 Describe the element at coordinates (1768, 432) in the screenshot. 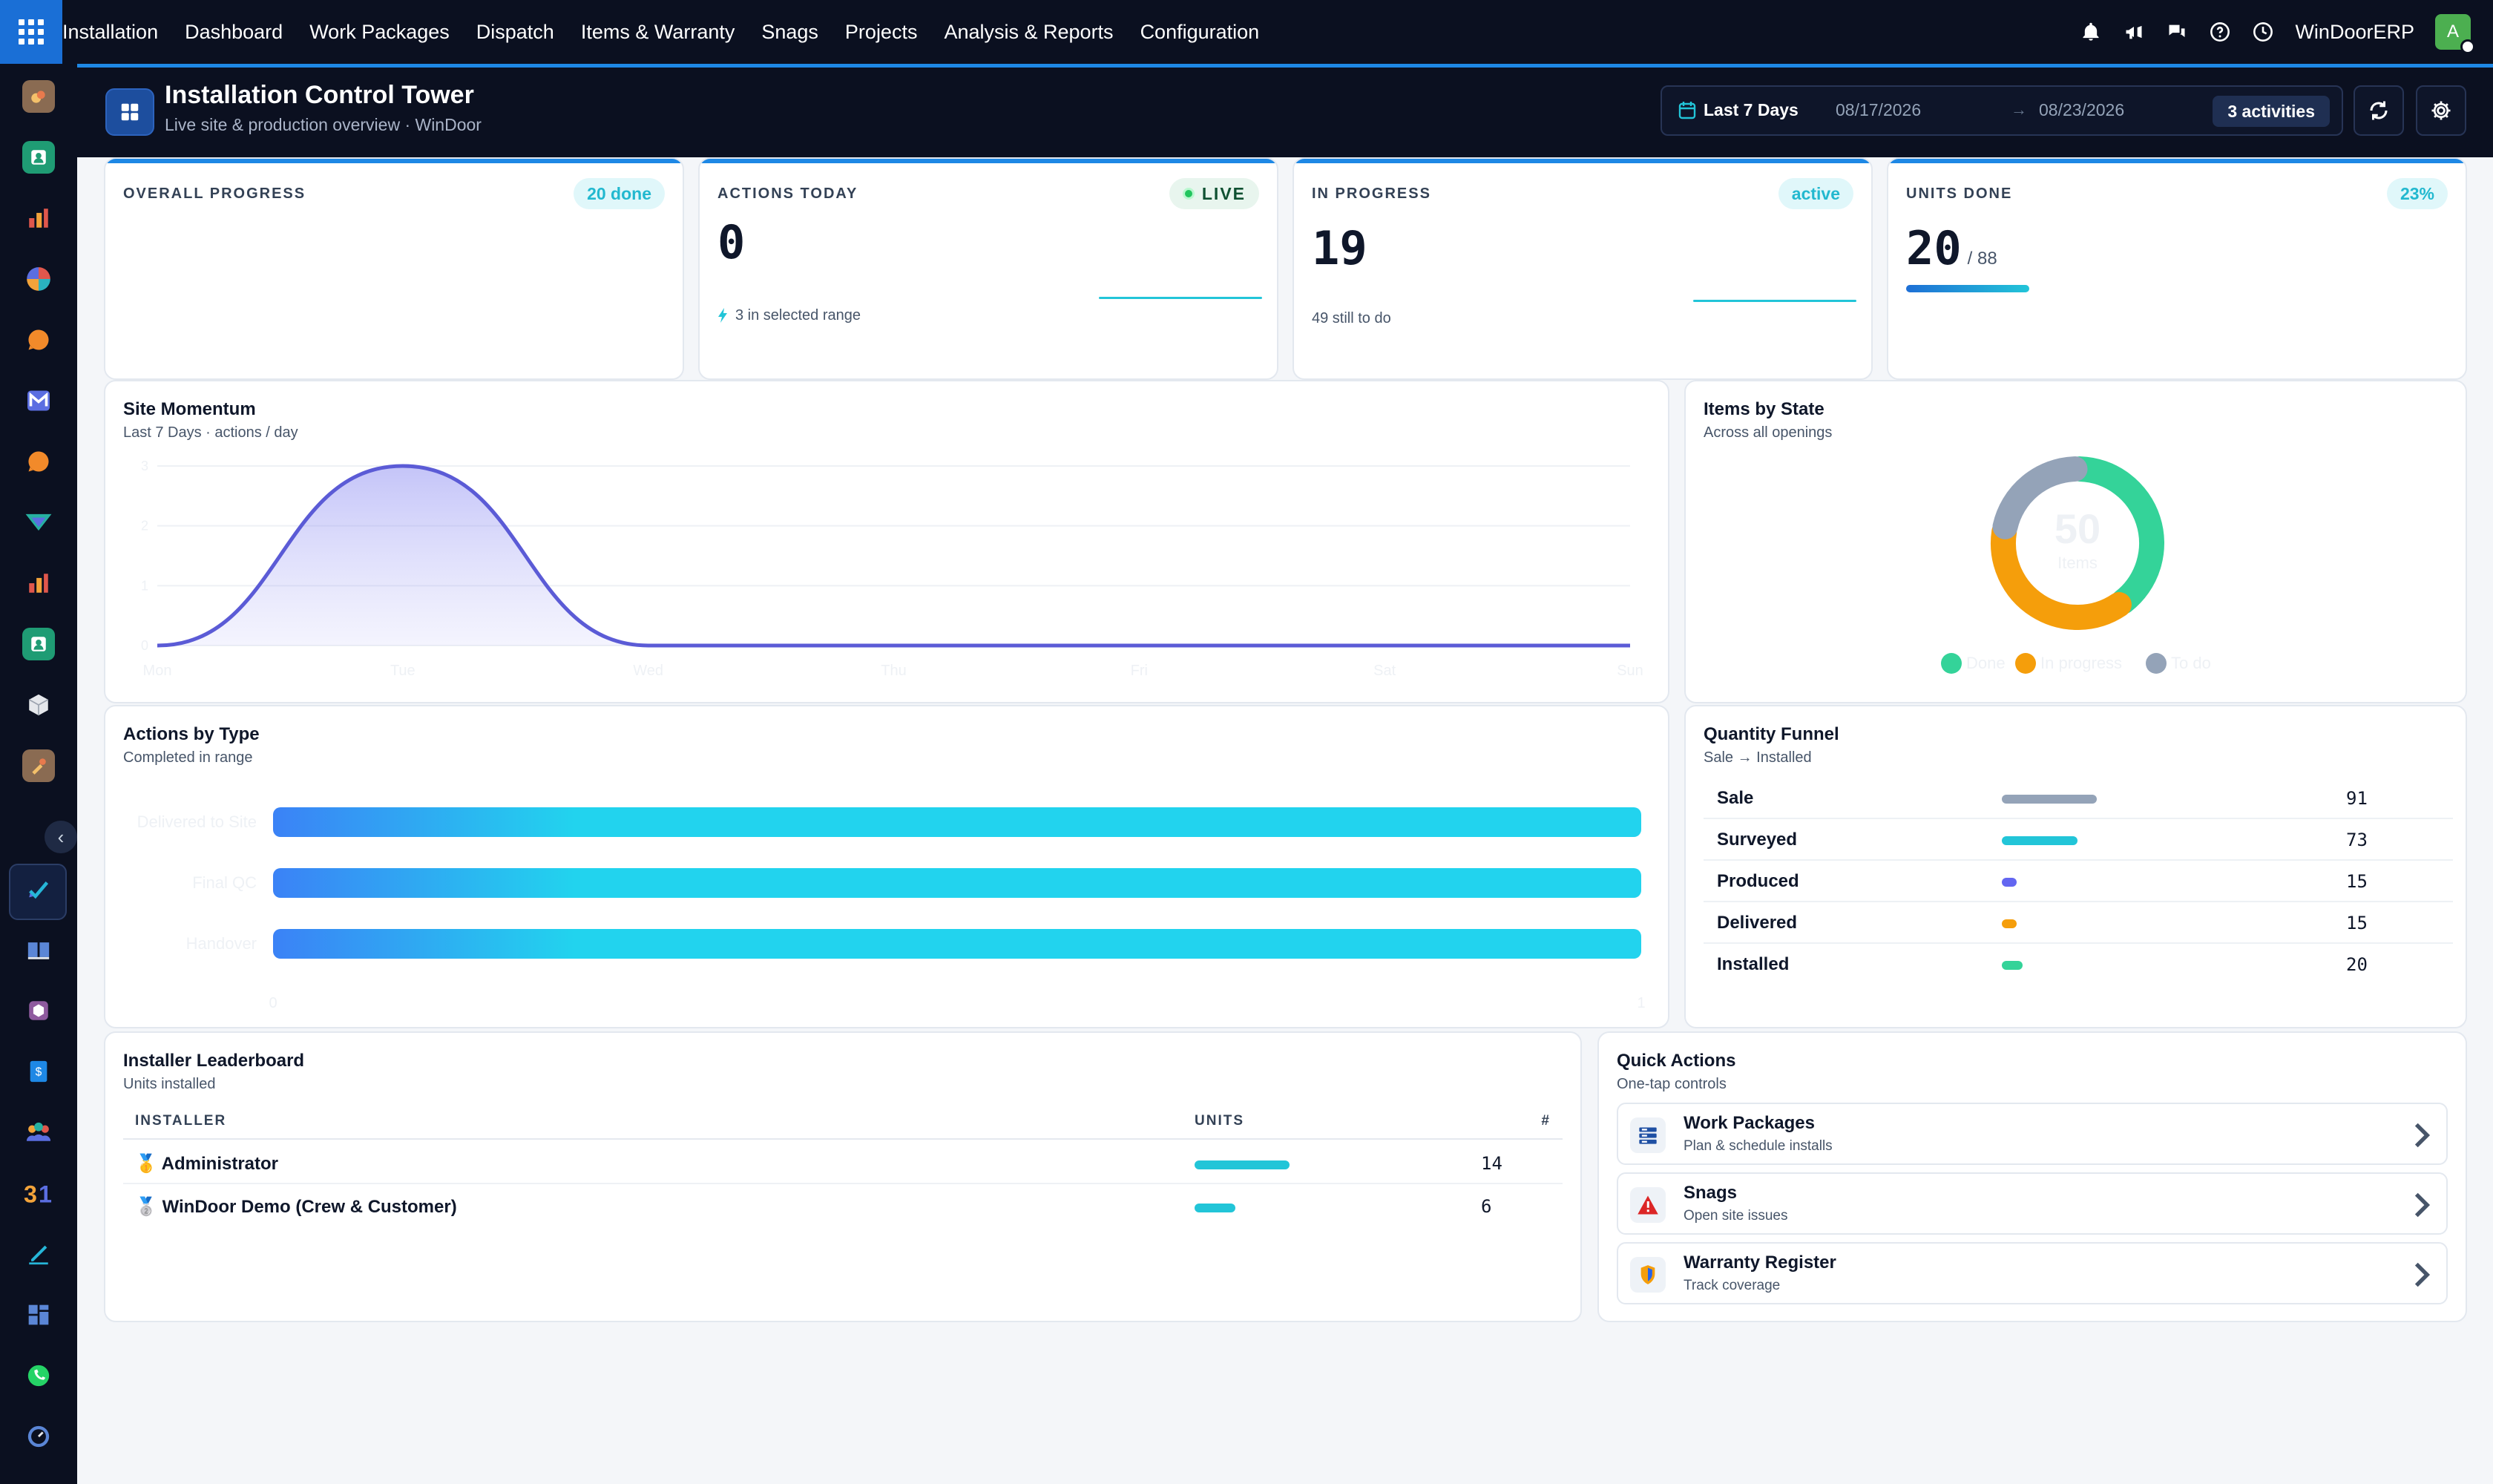

I see `card-subtitle: Across all openings` at that location.